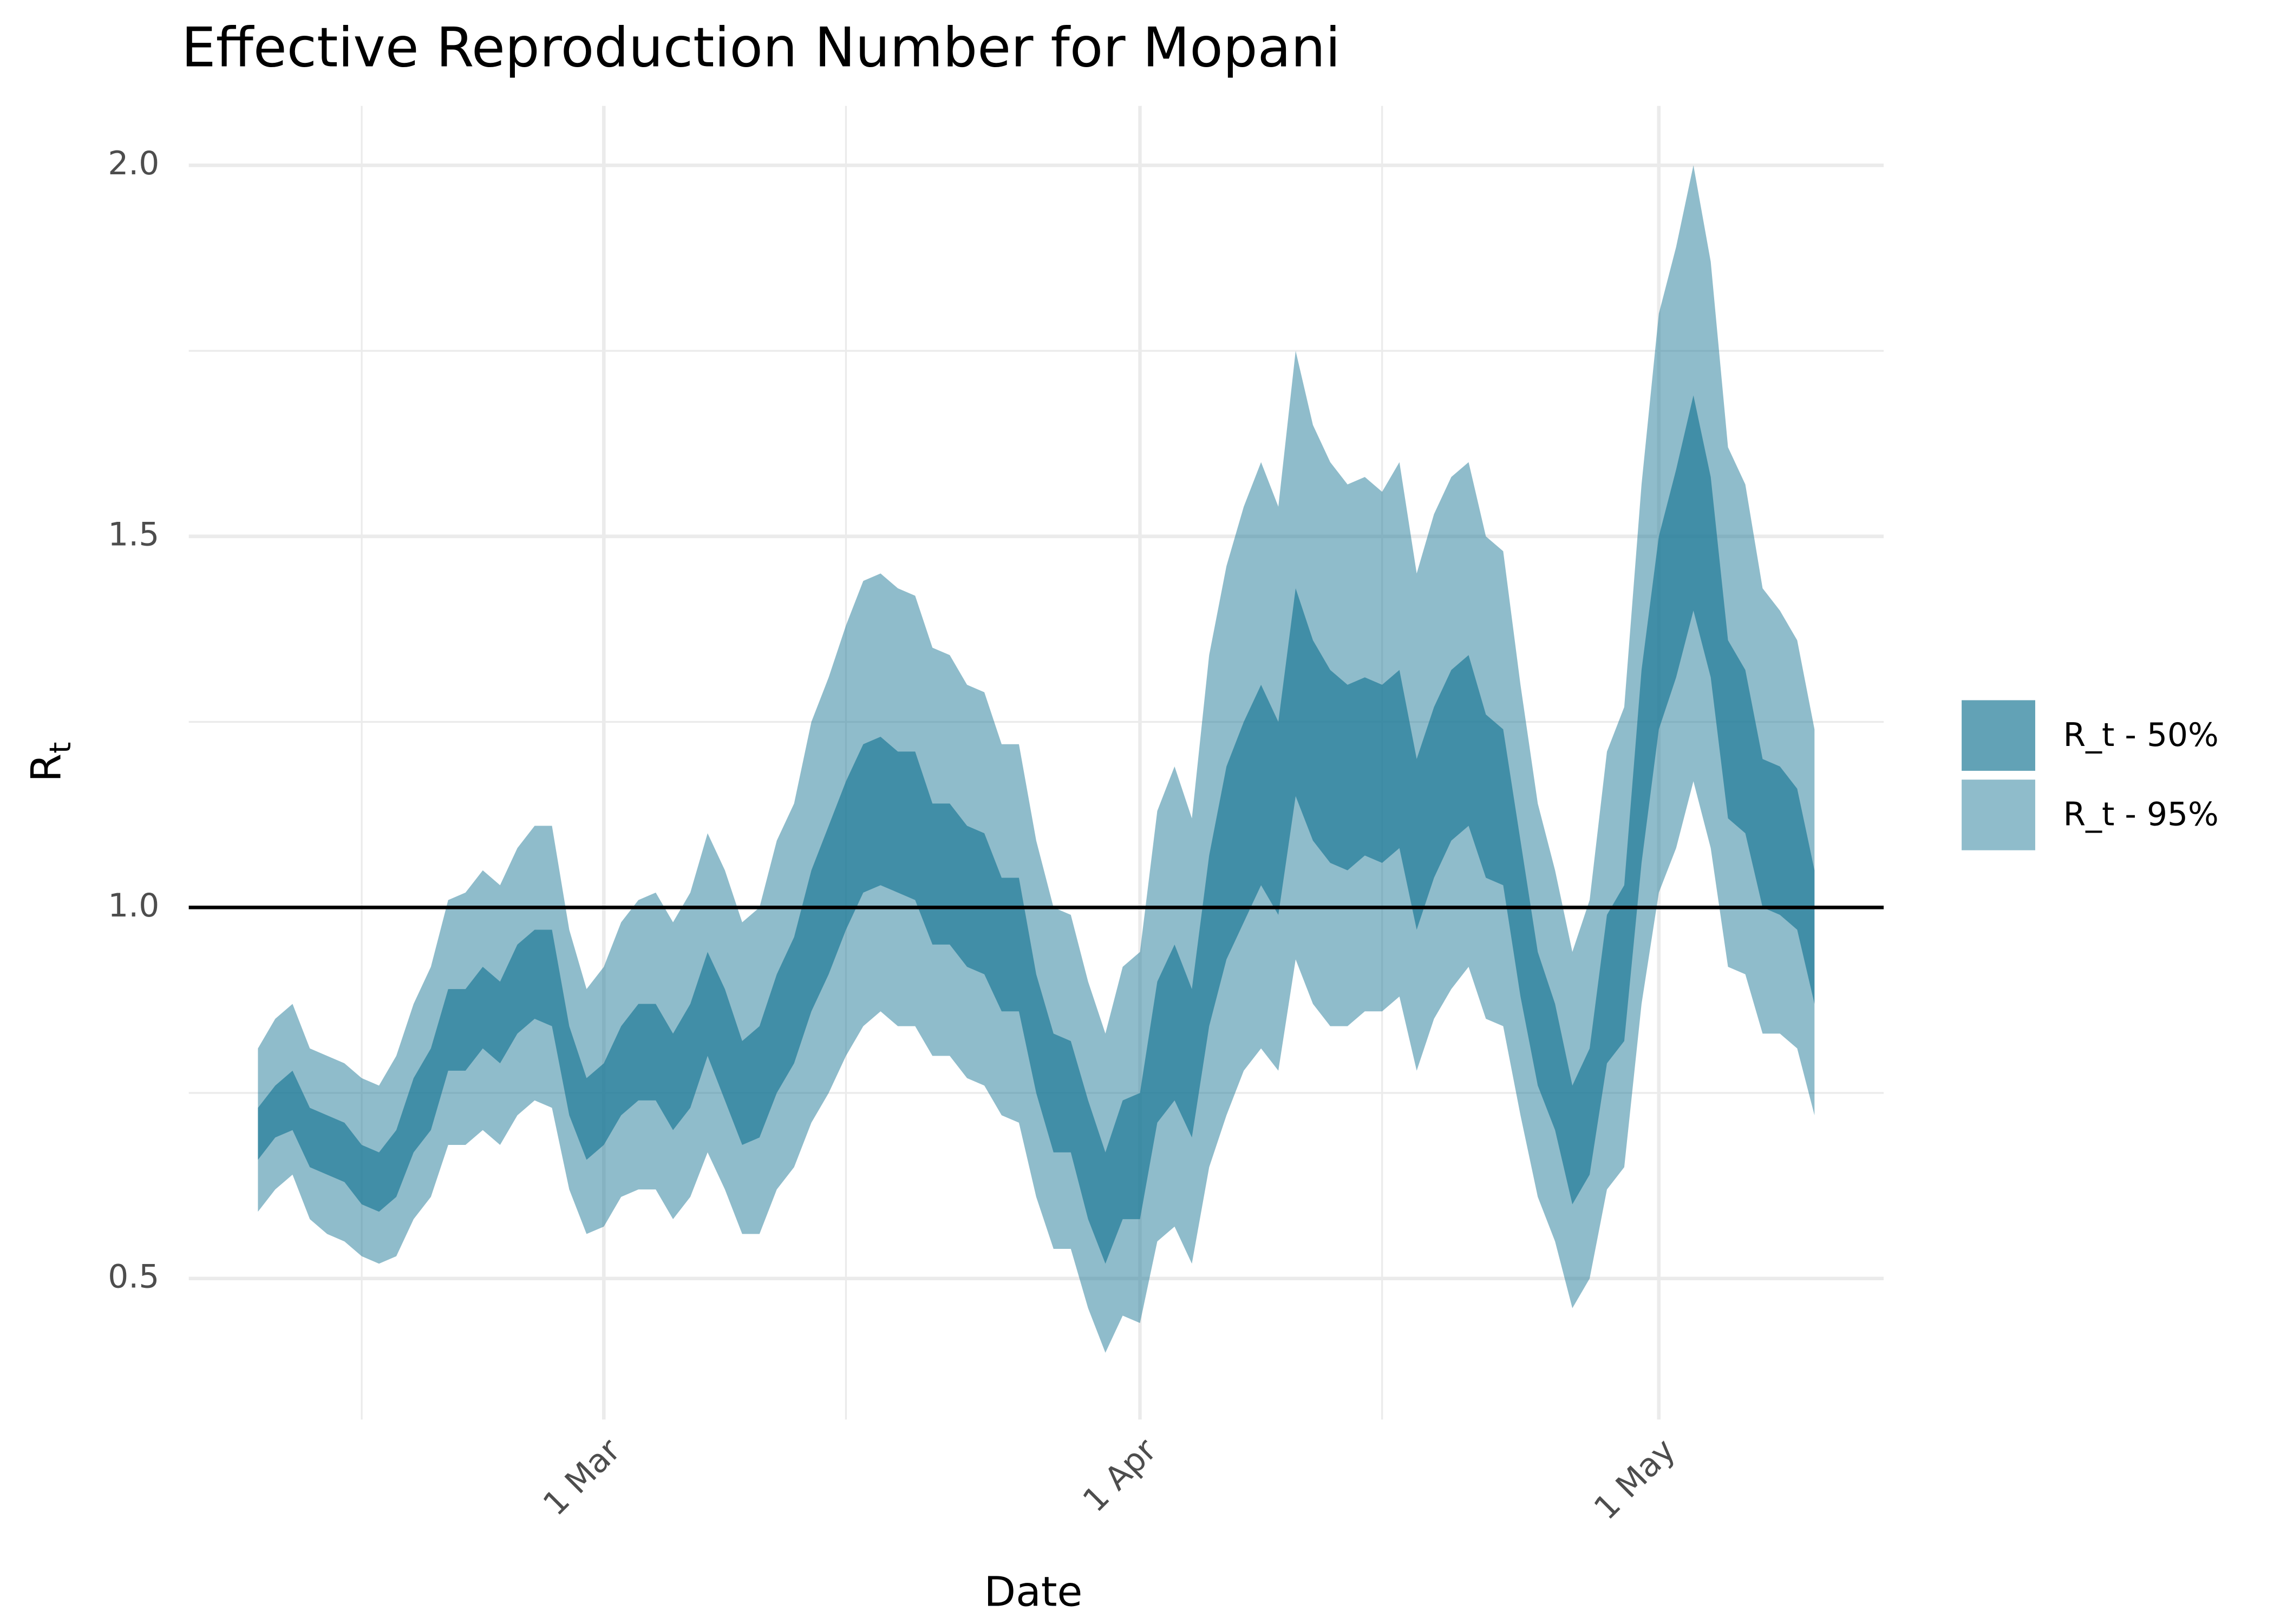 The height and width of the screenshot is (1624, 2274). I want to click on x-tick-label: 1 May, so click(1635, 1480).